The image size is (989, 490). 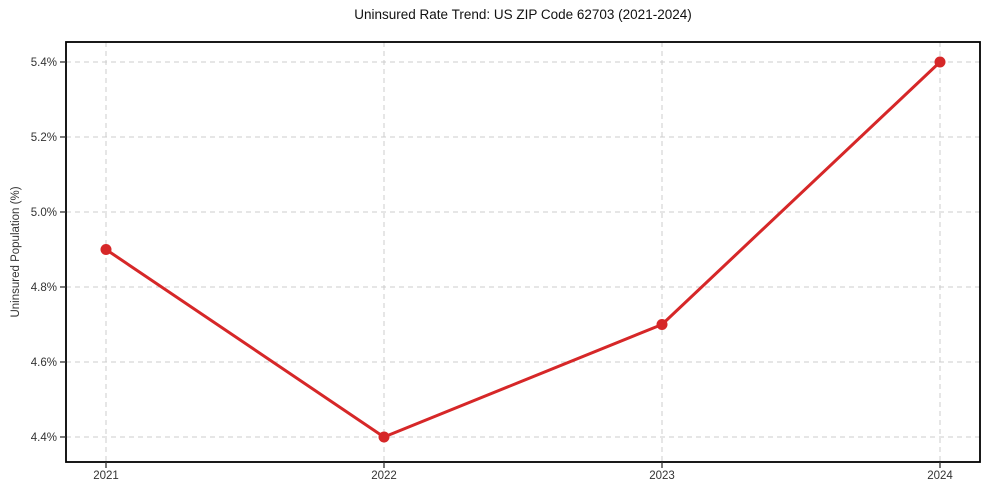 I want to click on data-point-2024, so click(x=940, y=62).